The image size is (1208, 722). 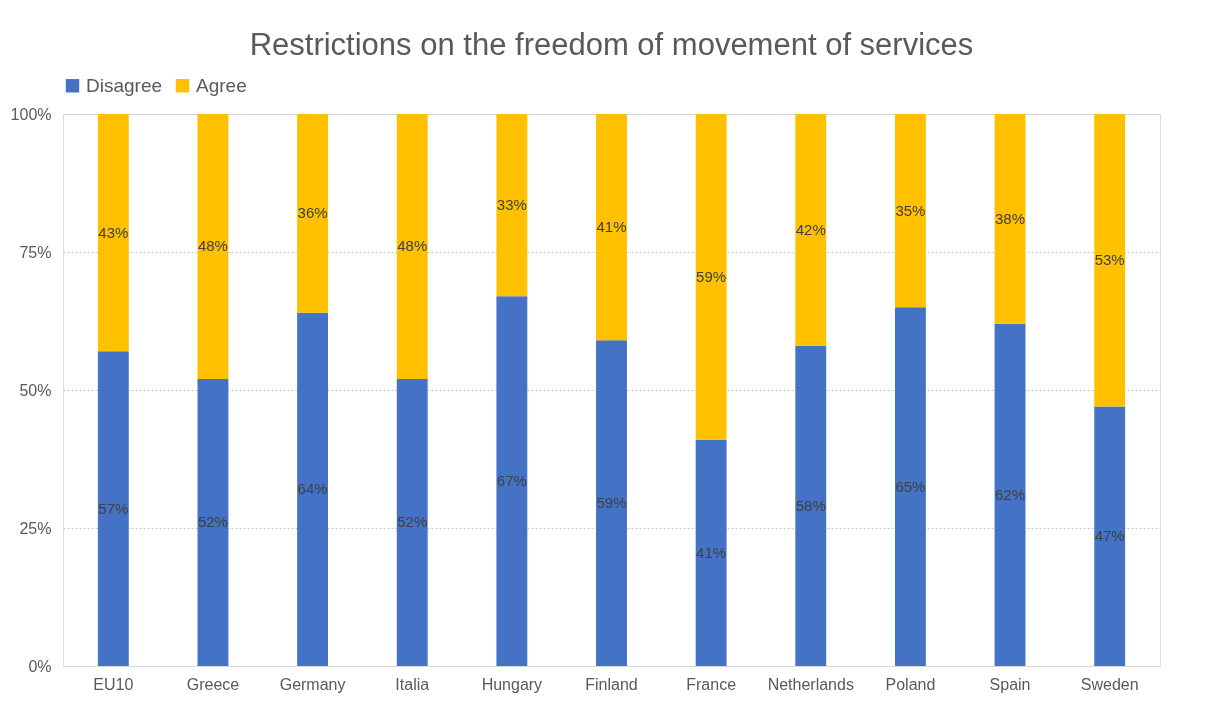 I want to click on x-tick-label: Spain, so click(x=1010, y=684).